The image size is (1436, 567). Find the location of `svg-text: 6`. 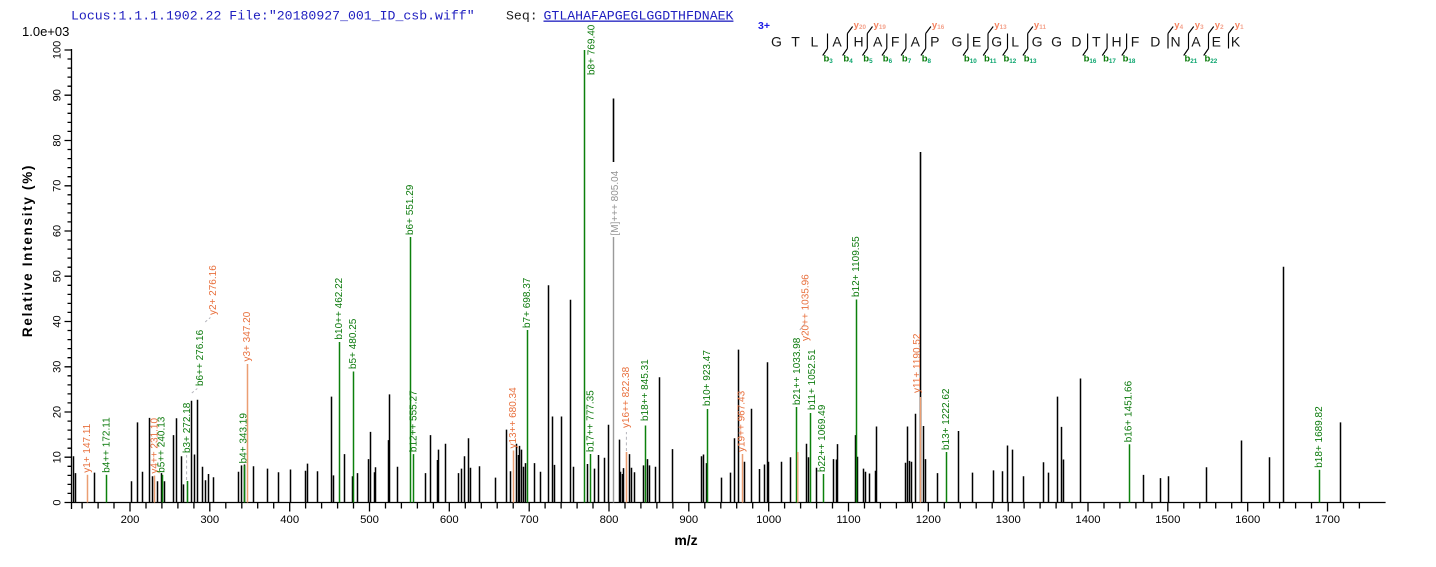

svg-text: 6 is located at coordinates (891, 61).